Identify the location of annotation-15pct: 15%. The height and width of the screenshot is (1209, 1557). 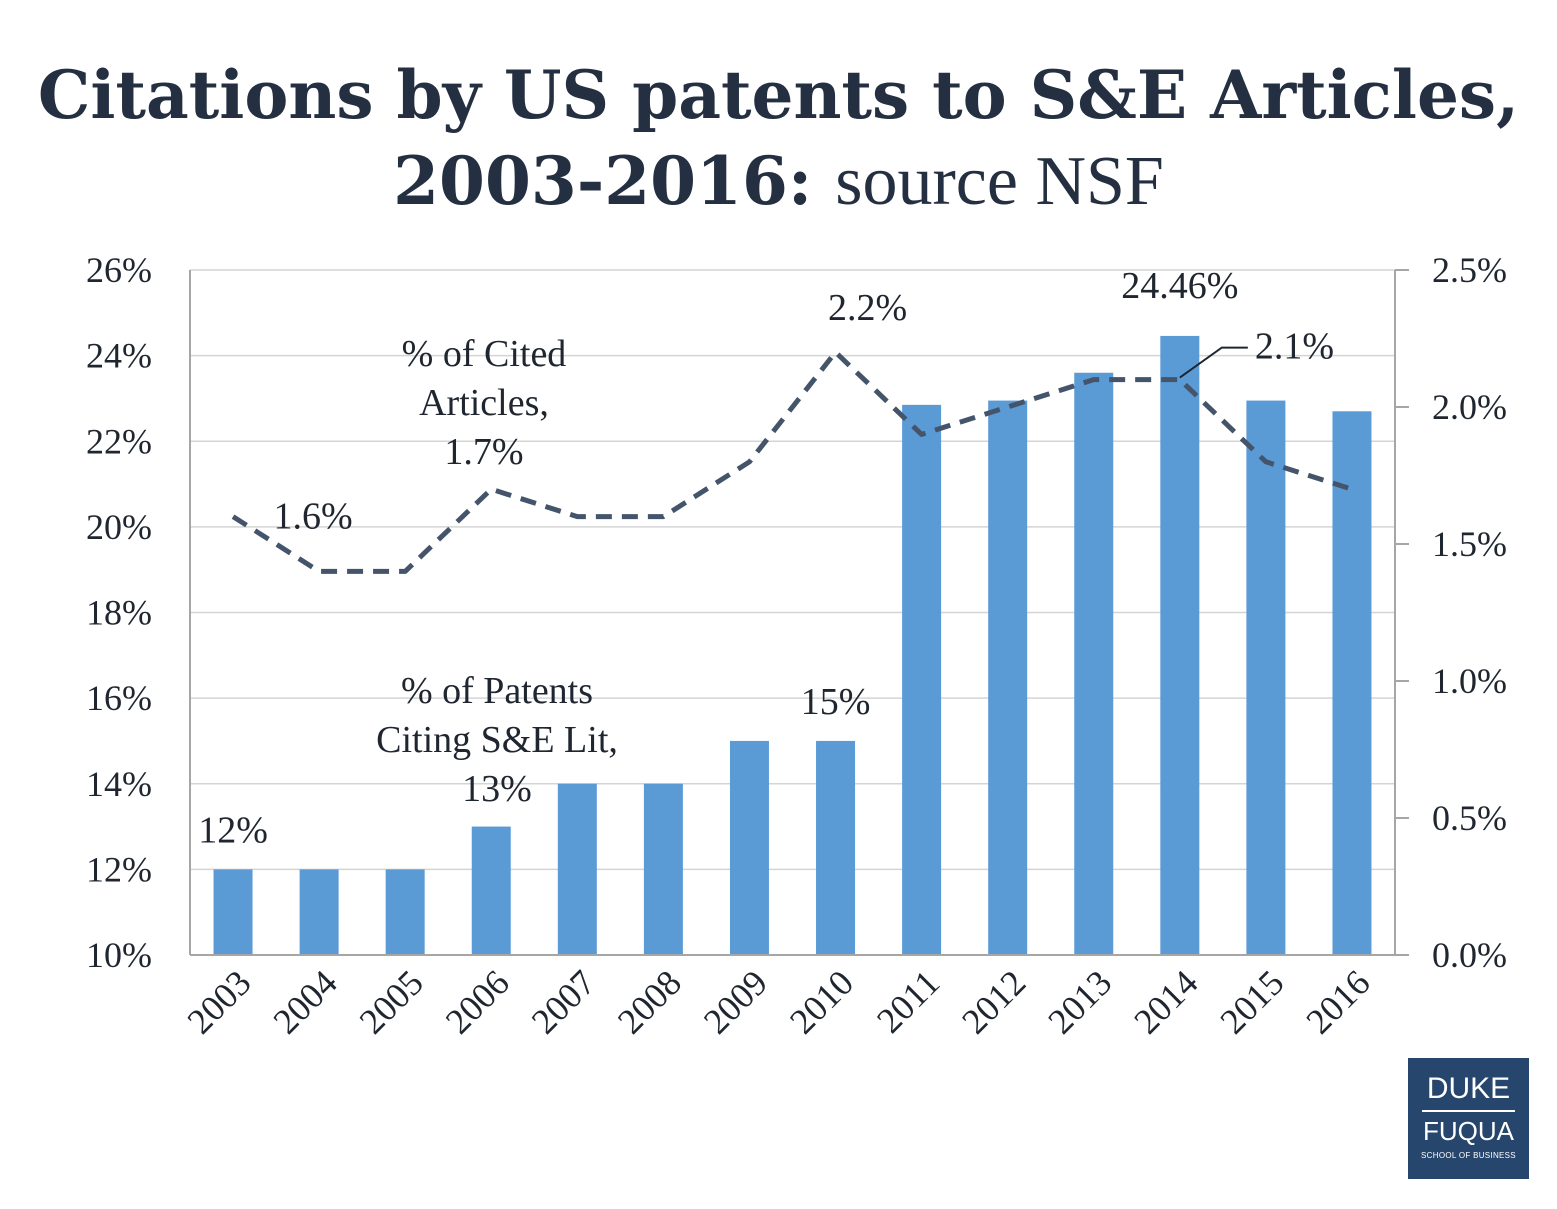
(836, 702).